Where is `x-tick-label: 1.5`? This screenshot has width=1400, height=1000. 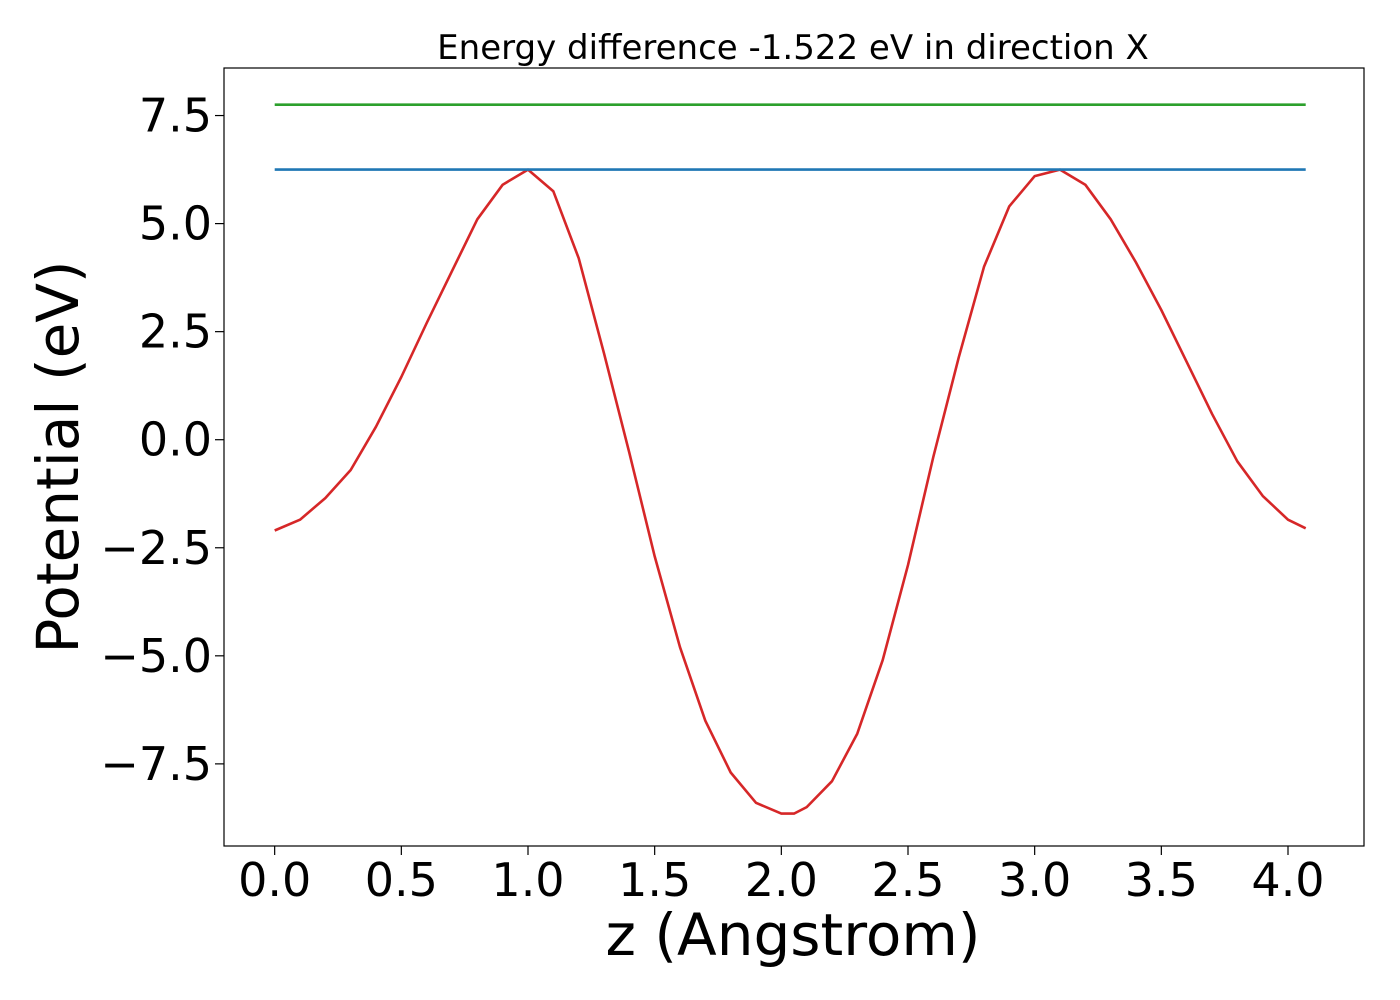
x-tick-label: 1.5 is located at coordinates (654, 880).